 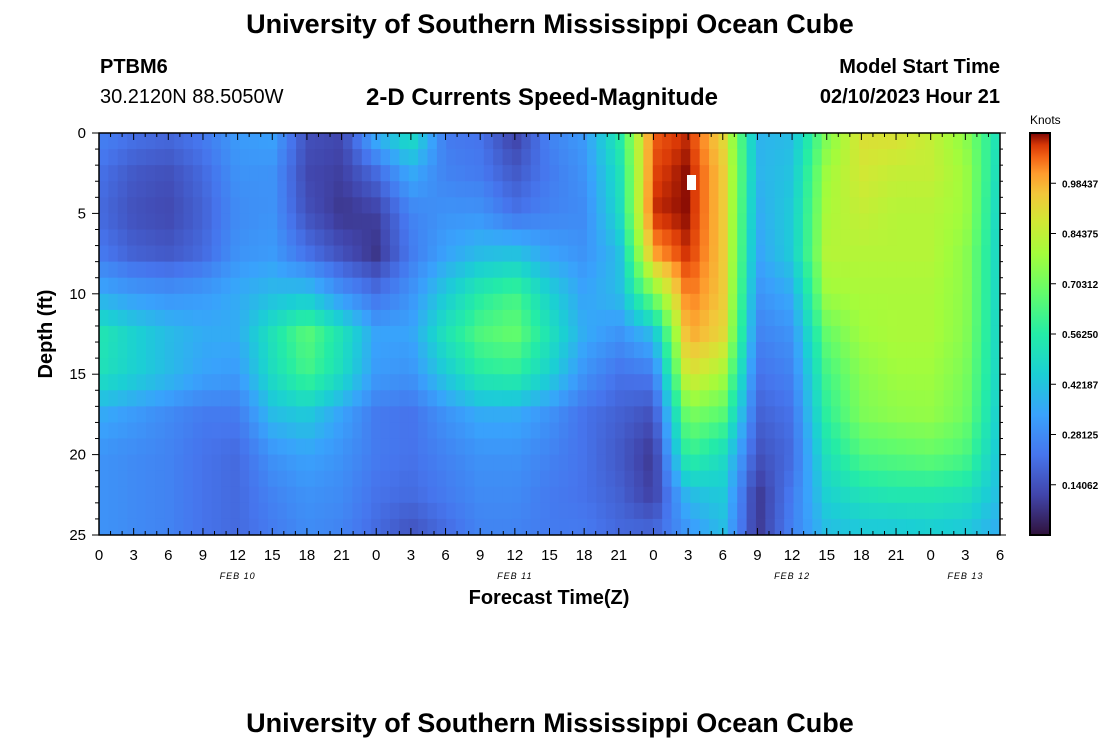 I want to click on x-tick-label: 21, so click(x=341, y=555).